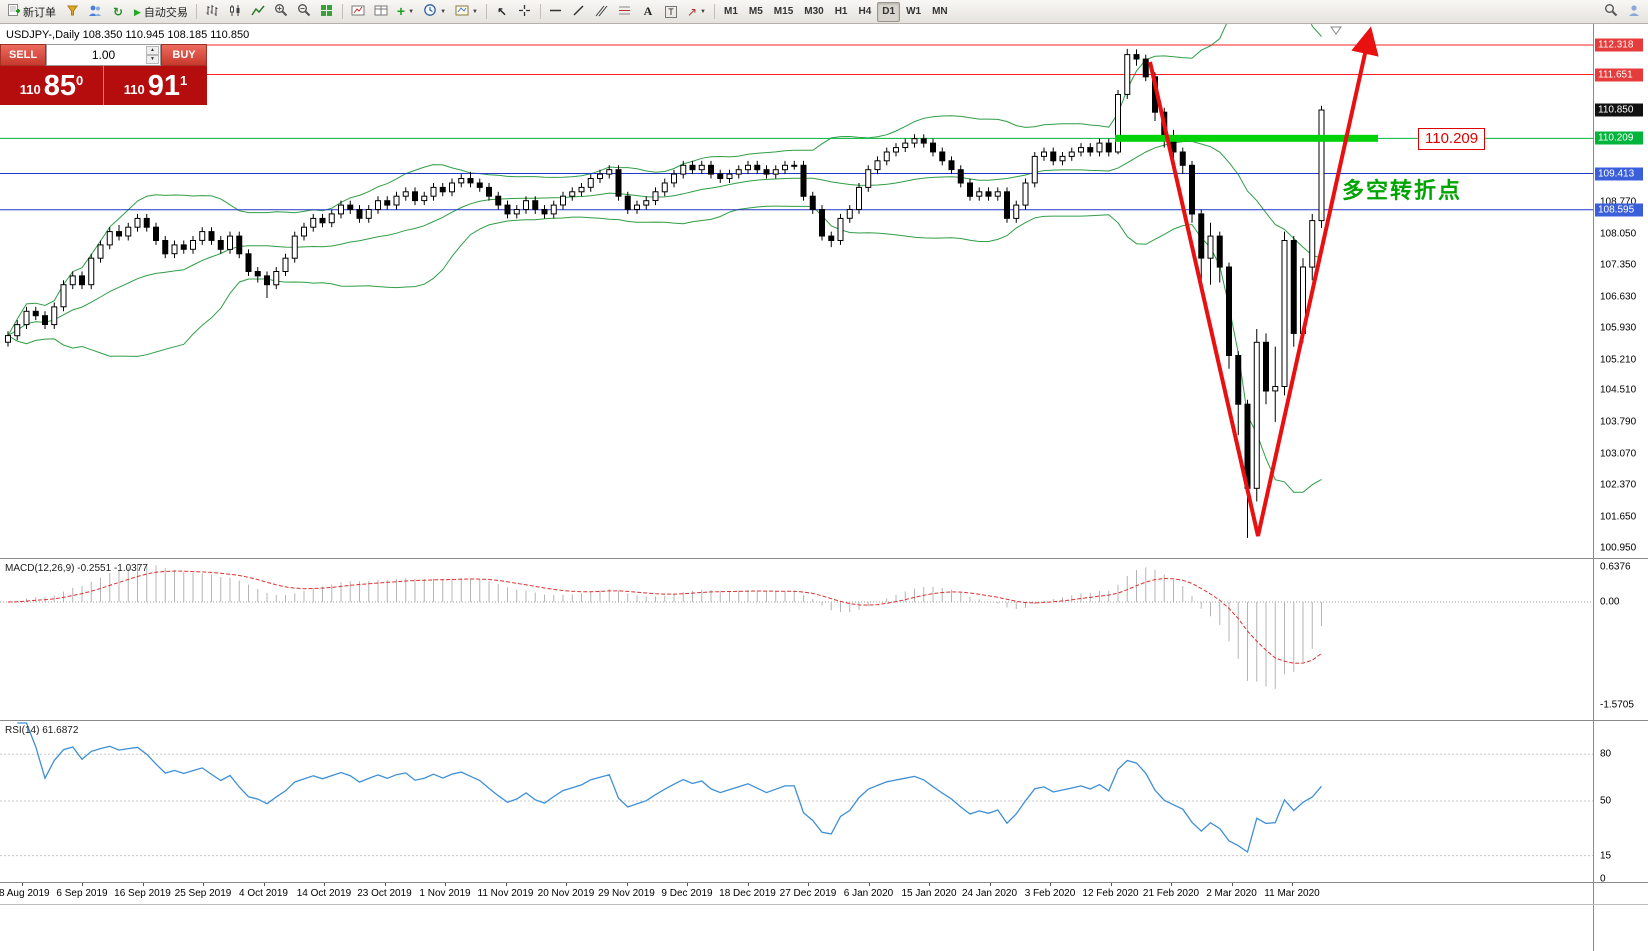 This screenshot has width=1648, height=951. I want to click on one-click-trading-widget: SELL 1.00 ▲ ▼ BUY 110 85 0 110 91 1, so click(103, 74).